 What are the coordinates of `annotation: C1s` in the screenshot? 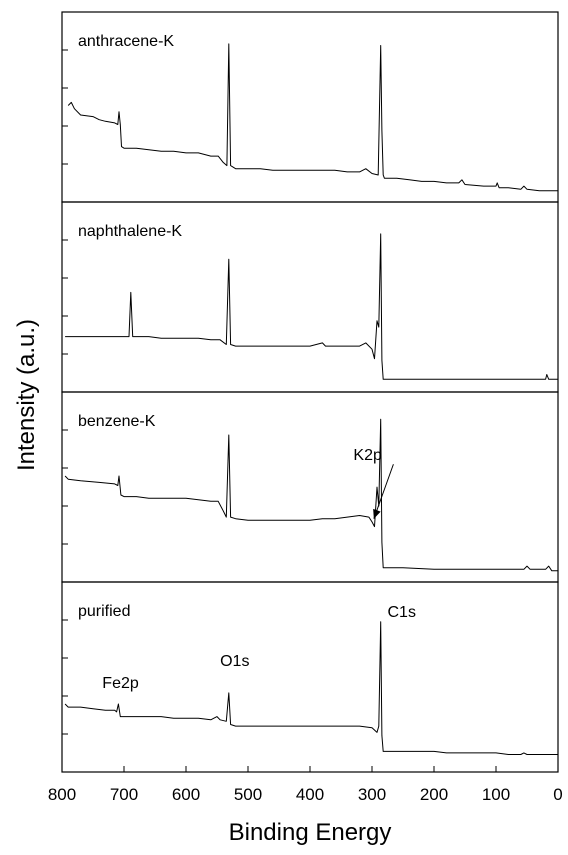 It's located at (402, 612).